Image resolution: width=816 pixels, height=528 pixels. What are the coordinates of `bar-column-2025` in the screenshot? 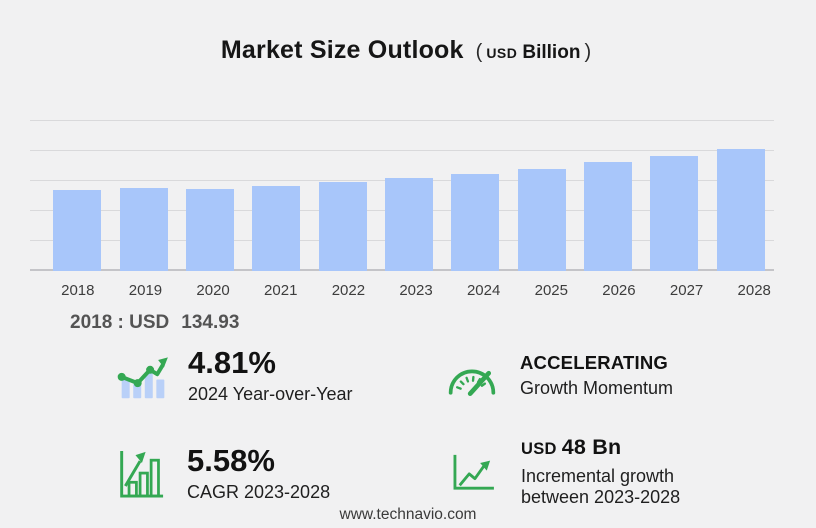 It's located at (542, 220).